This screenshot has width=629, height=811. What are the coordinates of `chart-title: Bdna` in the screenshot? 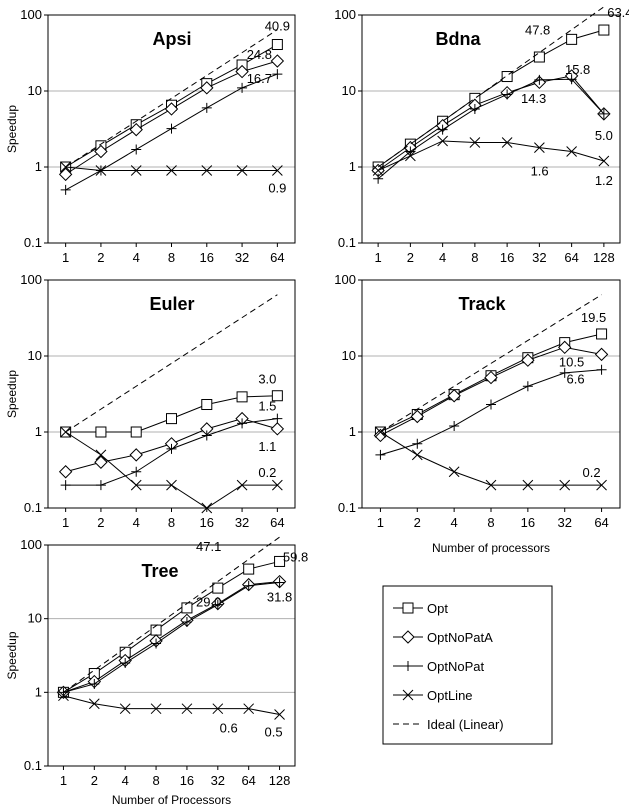 It's located at (459, 39).